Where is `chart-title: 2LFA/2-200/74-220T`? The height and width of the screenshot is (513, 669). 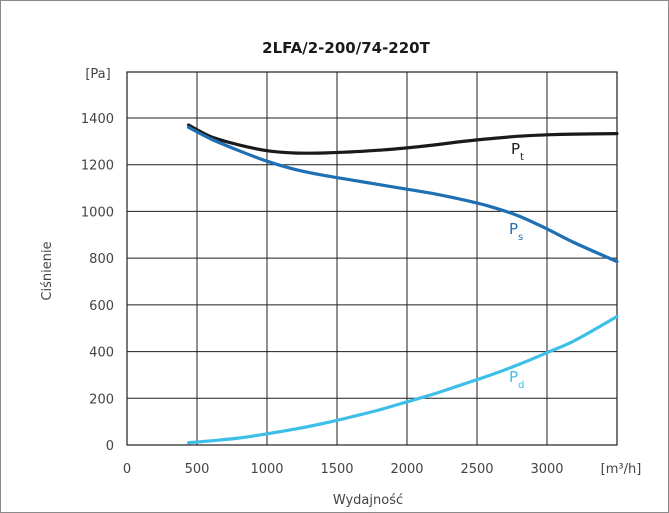
chart-title: 2LFA/2-200/74-220T is located at coordinates (346, 48).